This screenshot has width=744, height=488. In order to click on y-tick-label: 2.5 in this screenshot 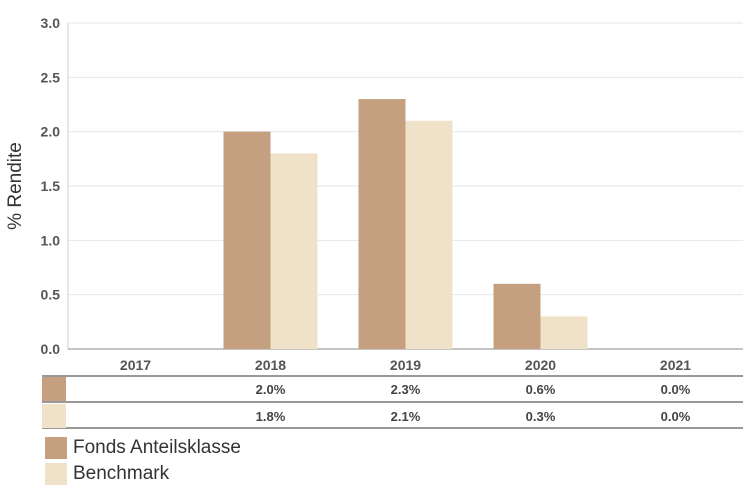, I will do `click(51, 77)`.